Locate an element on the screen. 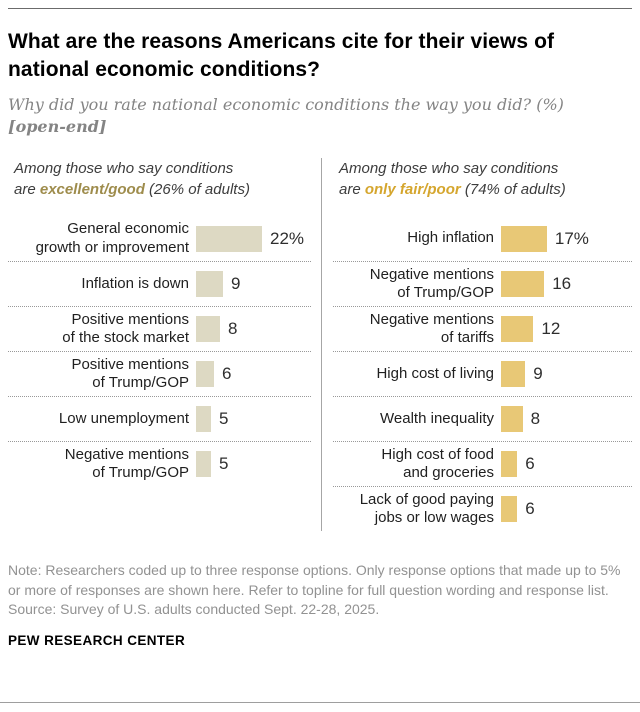 Image resolution: width=640 pixels, height=712 pixels. category-label: High inflation is located at coordinates (450, 238).